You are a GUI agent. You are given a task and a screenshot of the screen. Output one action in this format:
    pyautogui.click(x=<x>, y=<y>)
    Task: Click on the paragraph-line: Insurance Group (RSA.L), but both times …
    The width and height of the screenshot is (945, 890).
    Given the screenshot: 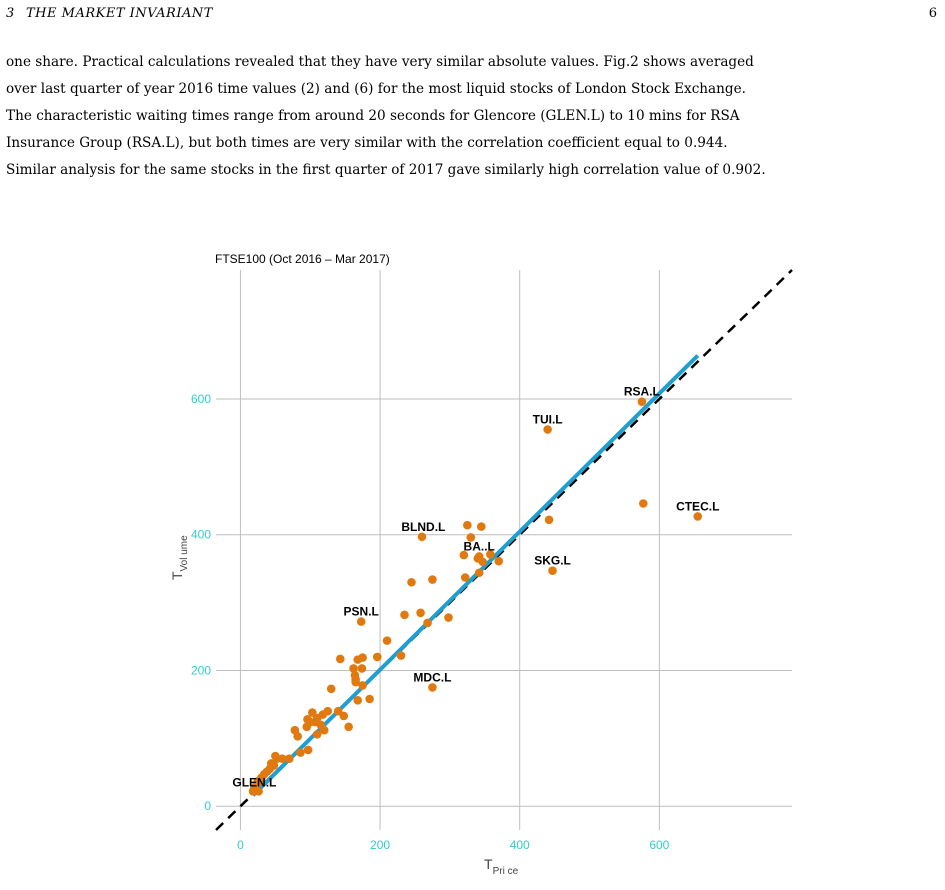 What is the action you would take?
    pyautogui.click(x=367, y=143)
    